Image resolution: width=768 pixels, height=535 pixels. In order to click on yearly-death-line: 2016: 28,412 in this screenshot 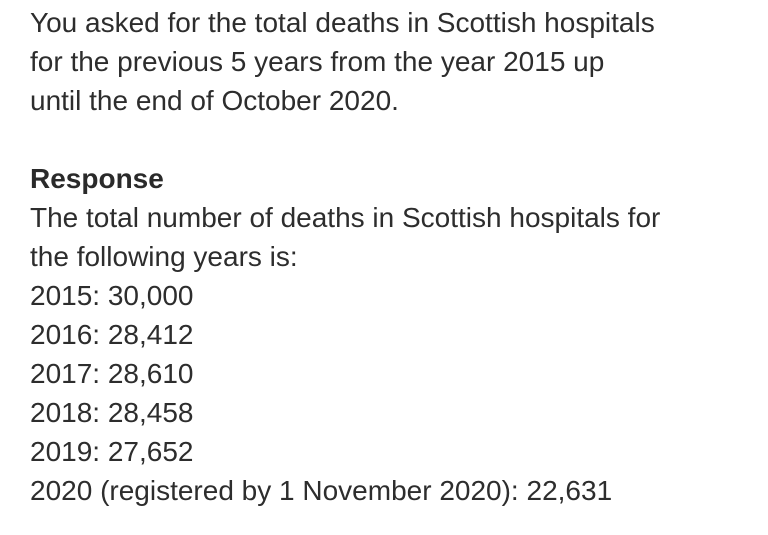, I will do `click(112, 334)`.